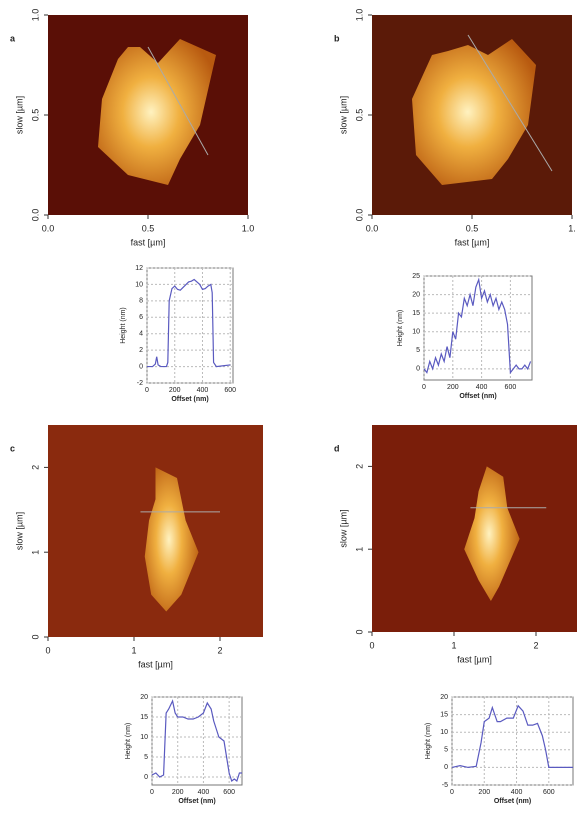 The image size is (577, 835). Describe the element at coordinates (13, 38) in the screenshot. I see `panel-label: a` at that location.